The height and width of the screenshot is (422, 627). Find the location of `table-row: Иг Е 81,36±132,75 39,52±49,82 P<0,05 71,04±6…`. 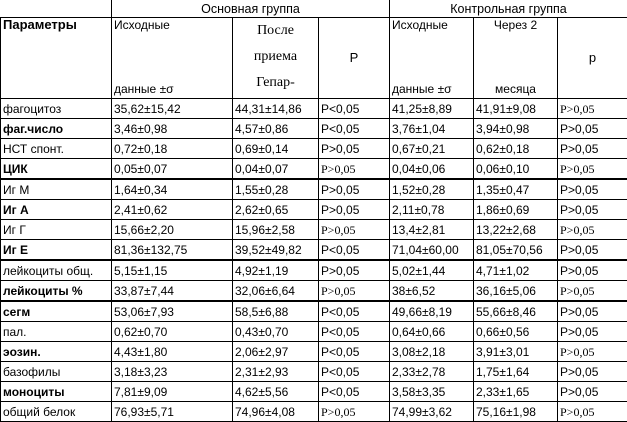

table-row: Иг Е 81,36±132,75 39,52±49,82 P<0,05 71,04±6… is located at coordinates (313, 250).